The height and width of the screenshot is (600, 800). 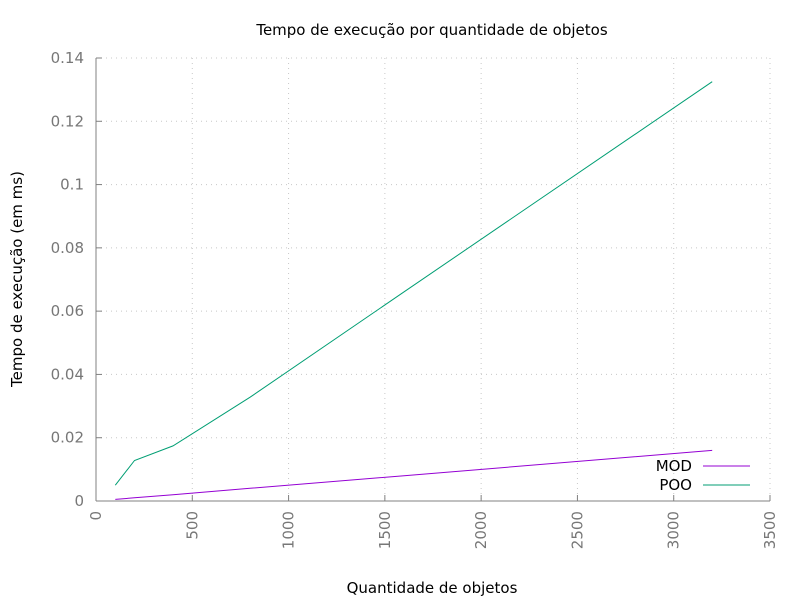 What do you see at coordinates (72, 185) in the screenshot?
I see `y-tick-label: 0.1` at bounding box center [72, 185].